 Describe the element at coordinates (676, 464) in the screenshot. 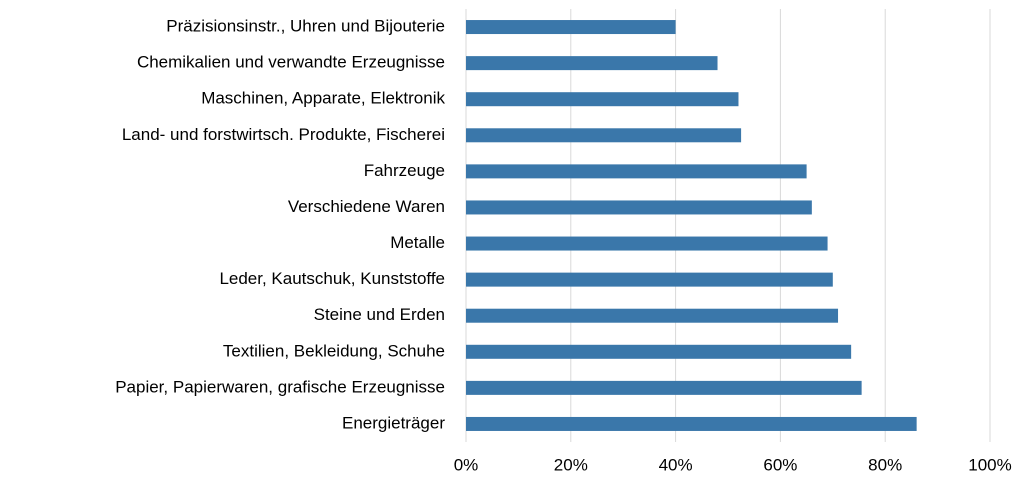

I see `x-tick-label: 40%` at that location.